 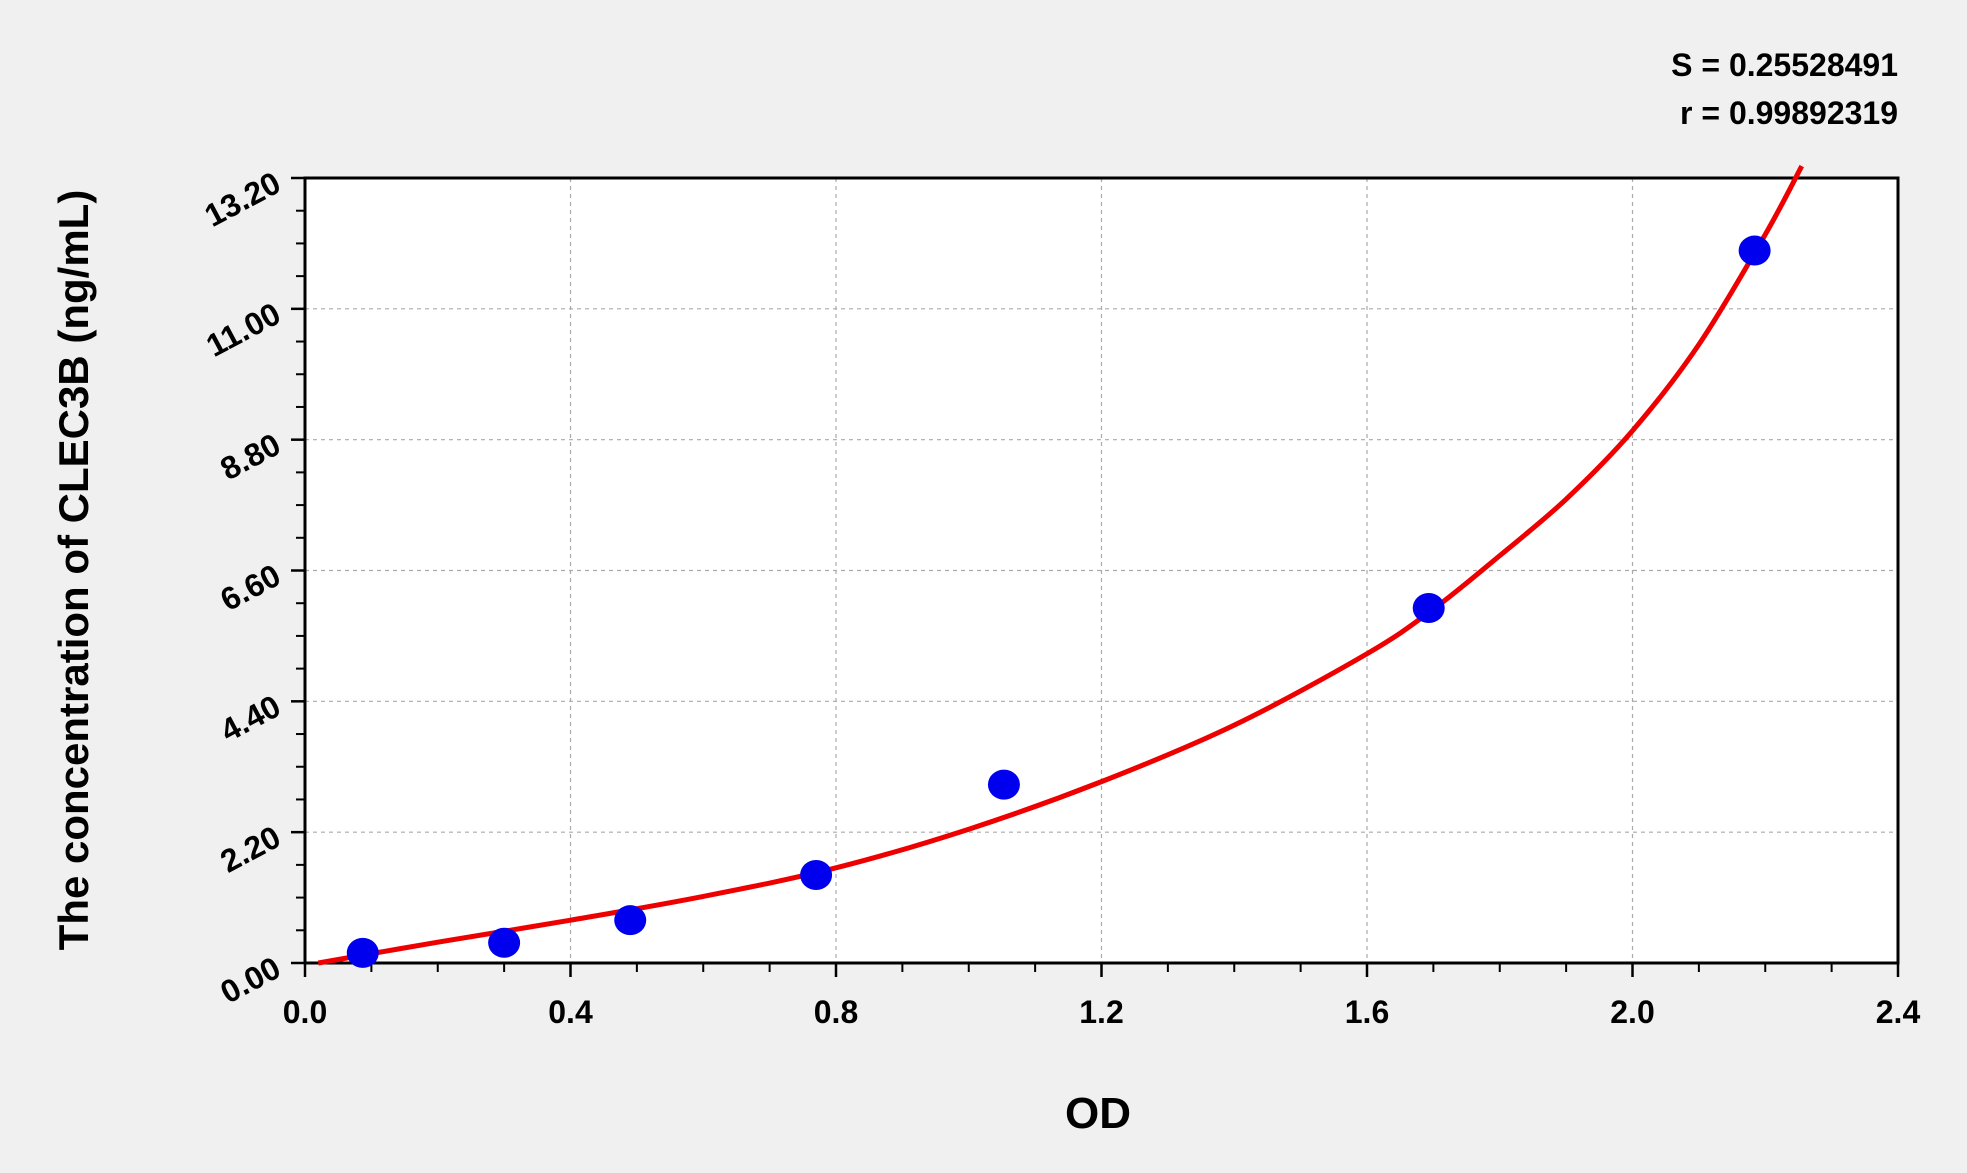 I want to click on y-tick-label: 13.20, so click(x=243, y=198).